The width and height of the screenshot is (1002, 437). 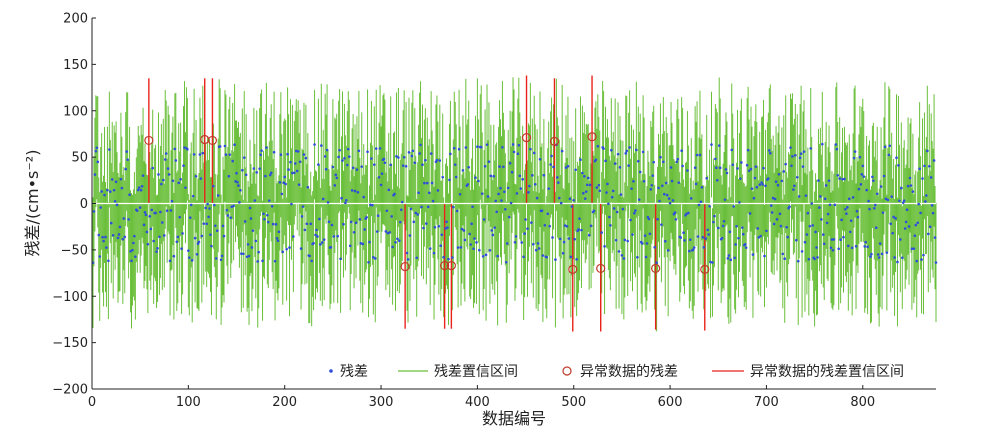 I want to click on y-tick-label: −150, so click(x=70, y=343).